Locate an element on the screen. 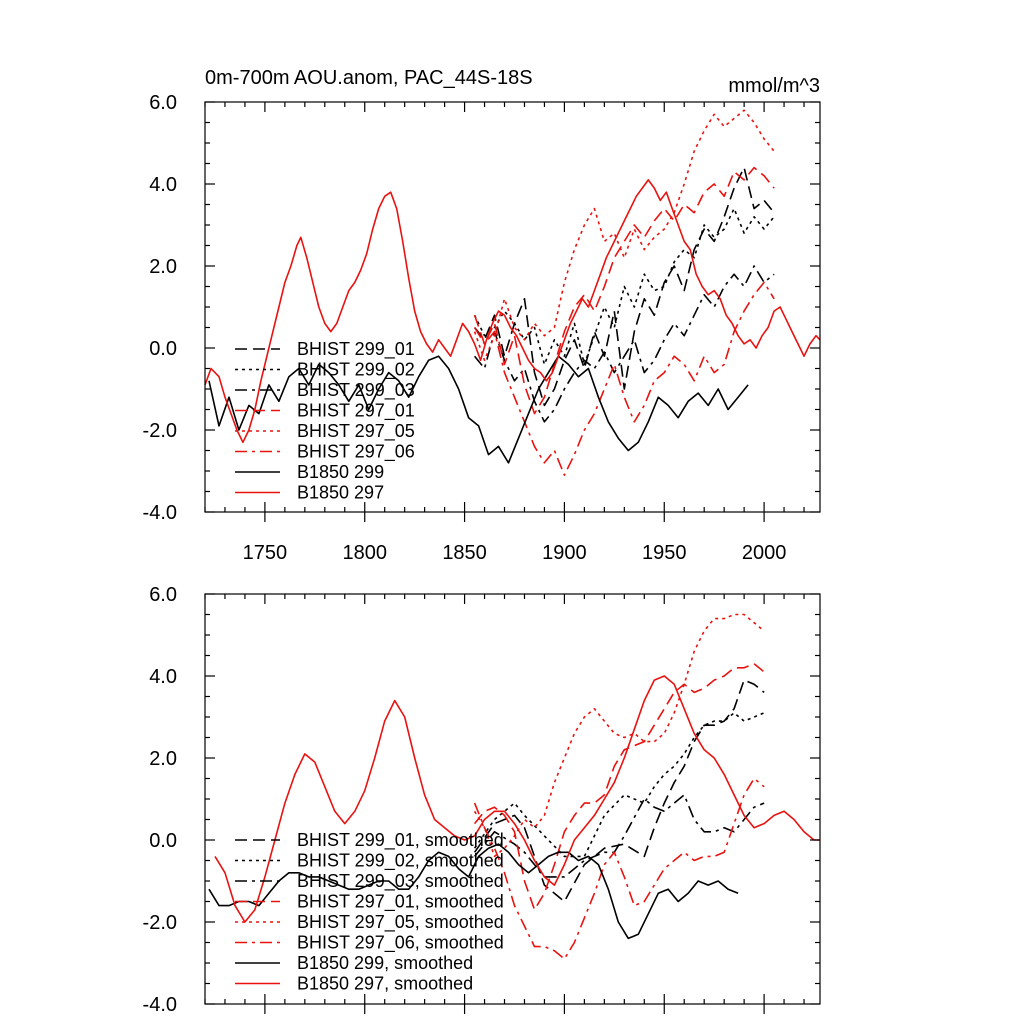 Image resolution: width=1024 pixels, height=1024 pixels. top-panel-units: mmol/m^3 is located at coordinates (774, 86).